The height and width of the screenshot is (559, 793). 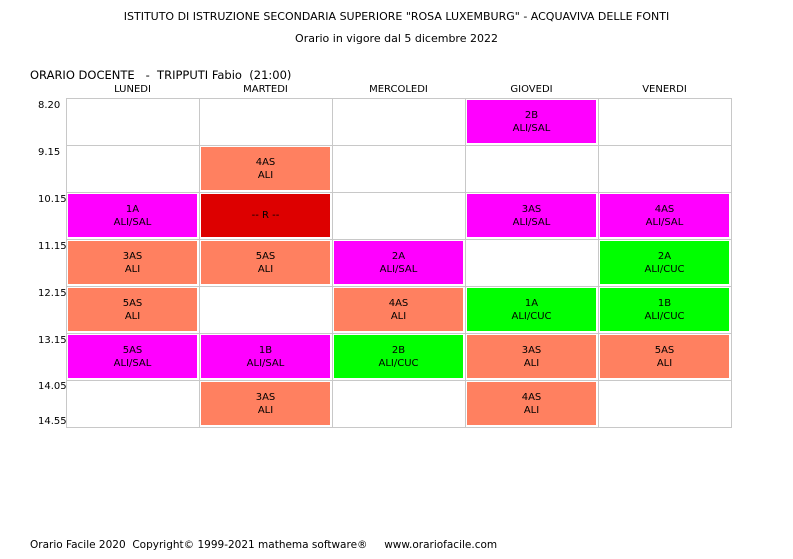 I want to click on lesson-cell: 1A ALI/CUC, so click(x=531, y=309).